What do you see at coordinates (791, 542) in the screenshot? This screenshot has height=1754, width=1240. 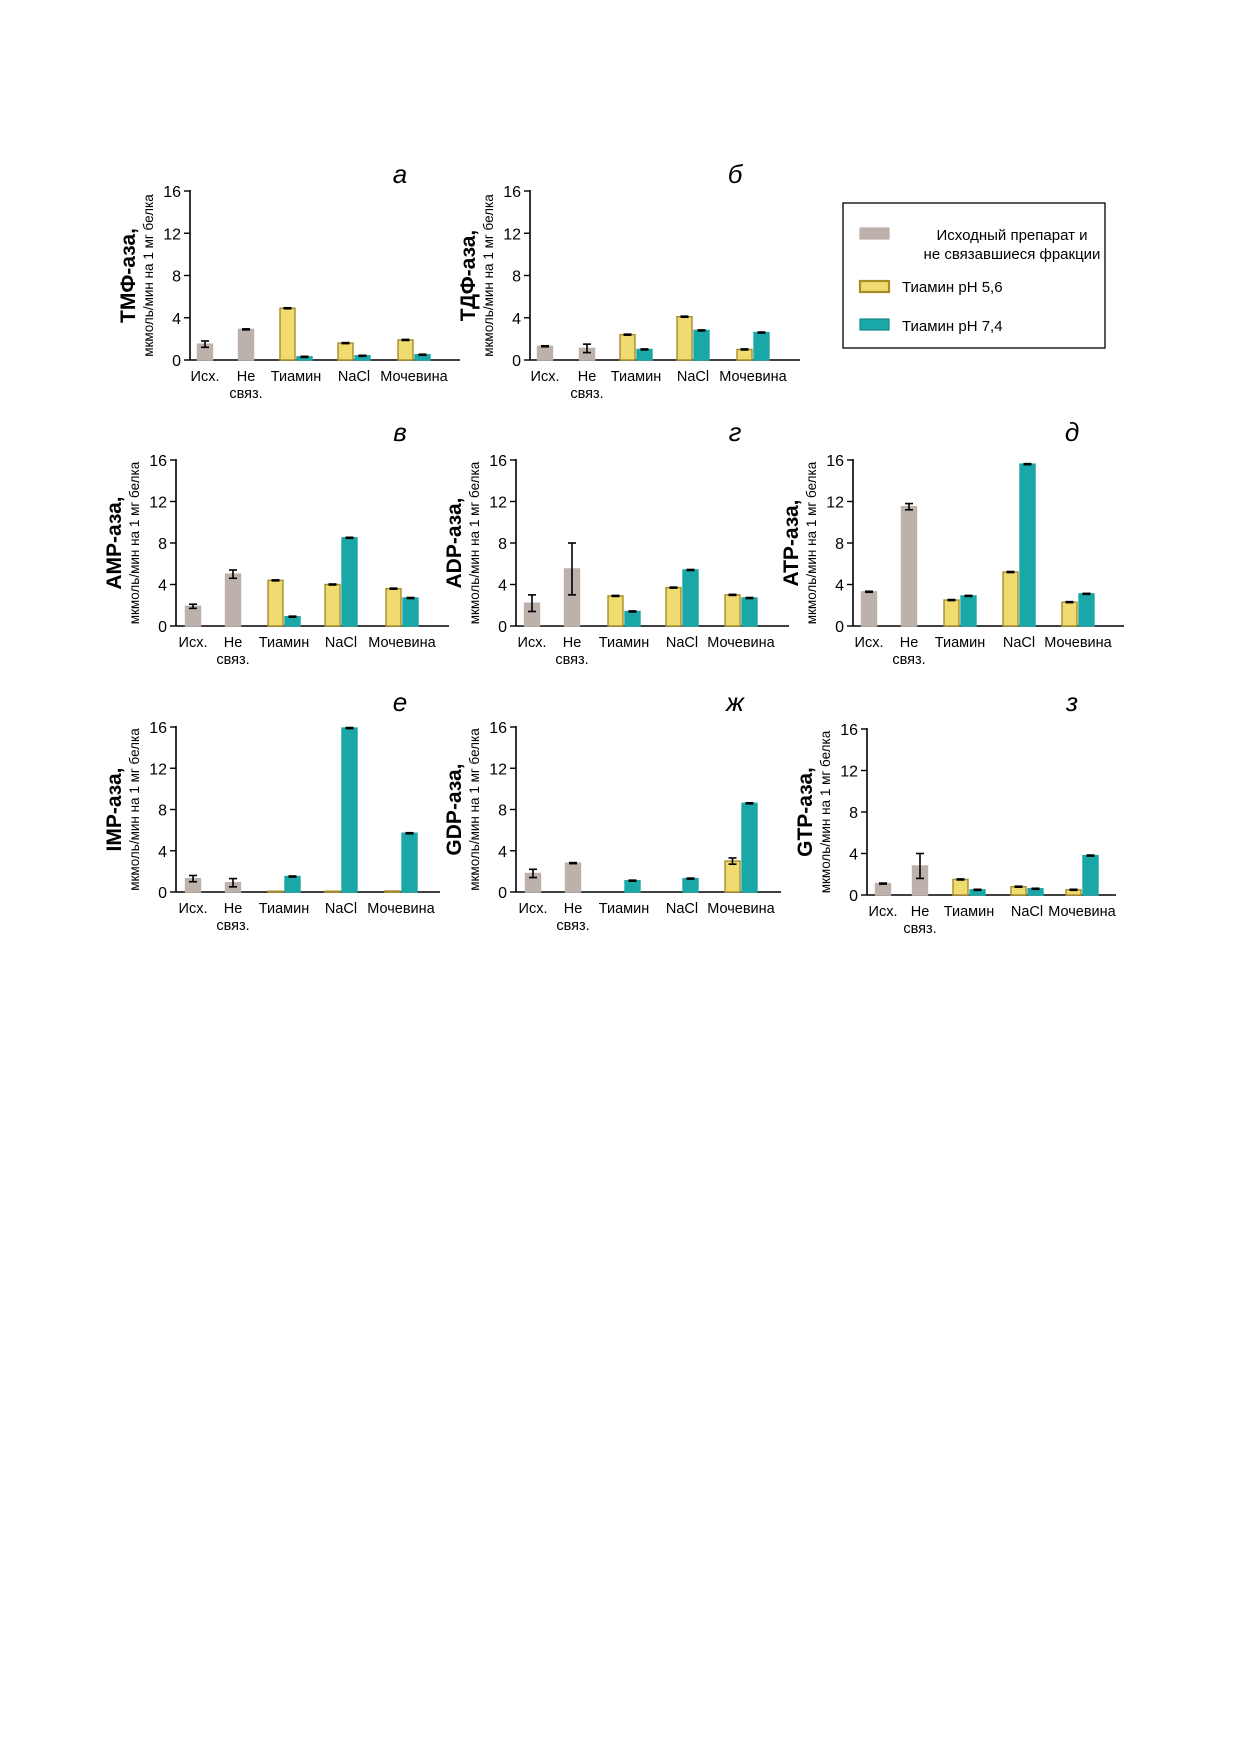 I see `y-axis-title: ATP-аза,` at bounding box center [791, 542].